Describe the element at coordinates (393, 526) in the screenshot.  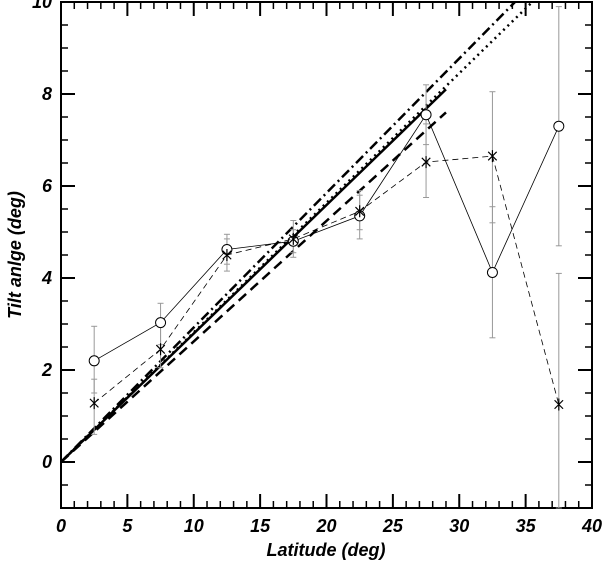
I see `x-tick-label: 25` at that location.